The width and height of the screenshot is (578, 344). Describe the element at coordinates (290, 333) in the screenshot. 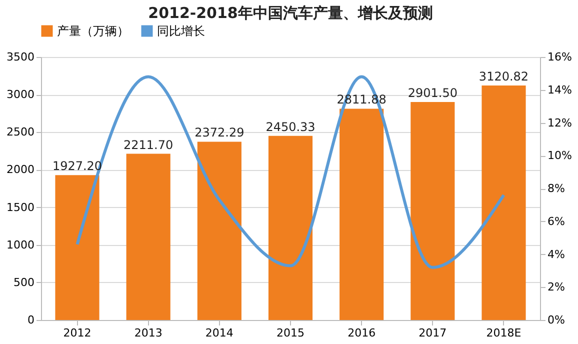

I see `x-tick-label: 2015` at that location.